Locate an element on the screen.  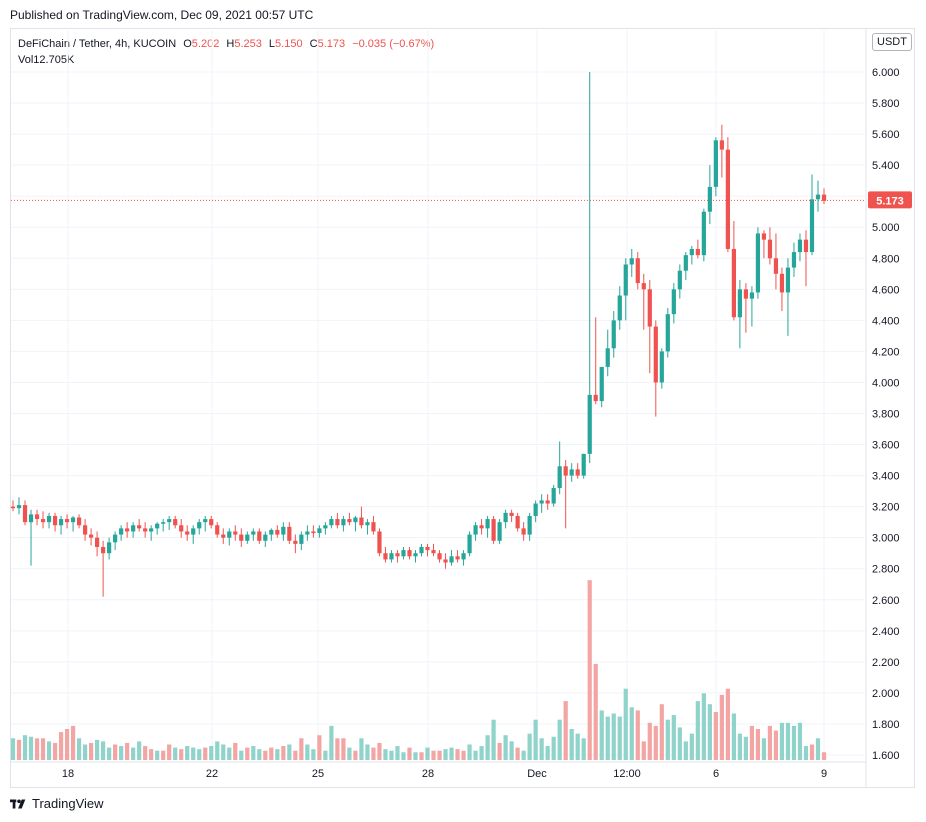
currency-button: USDT is located at coordinates (892, 42).